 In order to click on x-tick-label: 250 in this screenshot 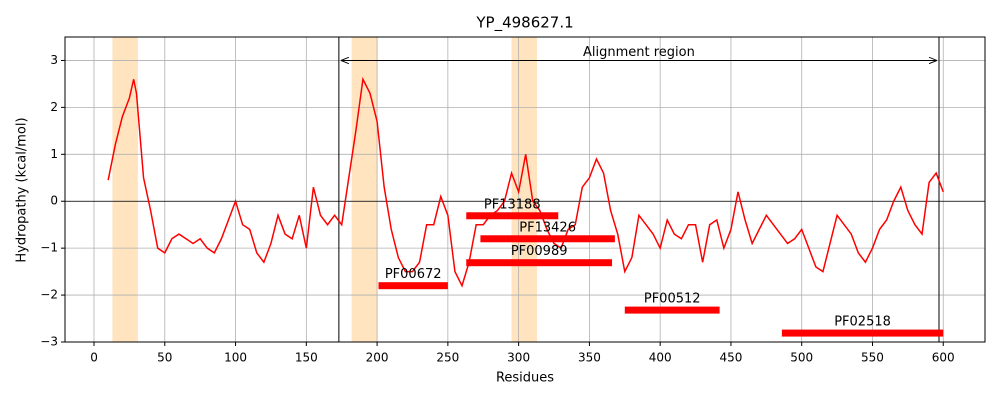, I will do `click(447, 358)`.